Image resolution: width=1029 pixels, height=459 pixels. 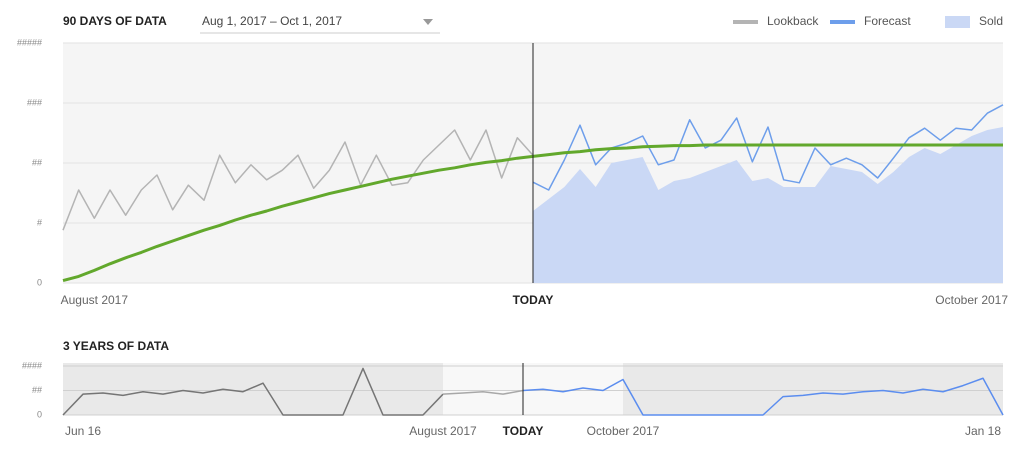 I want to click on y-tick-label: ####, so click(x=32, y=365).